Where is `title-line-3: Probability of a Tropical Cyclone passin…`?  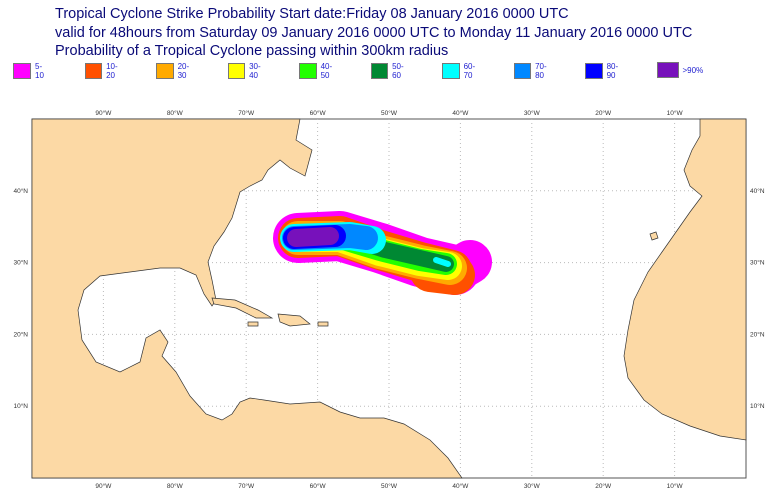
title-line-3: Probability of a Tropical Cyclone passin… is located at coordinates (252, 51).